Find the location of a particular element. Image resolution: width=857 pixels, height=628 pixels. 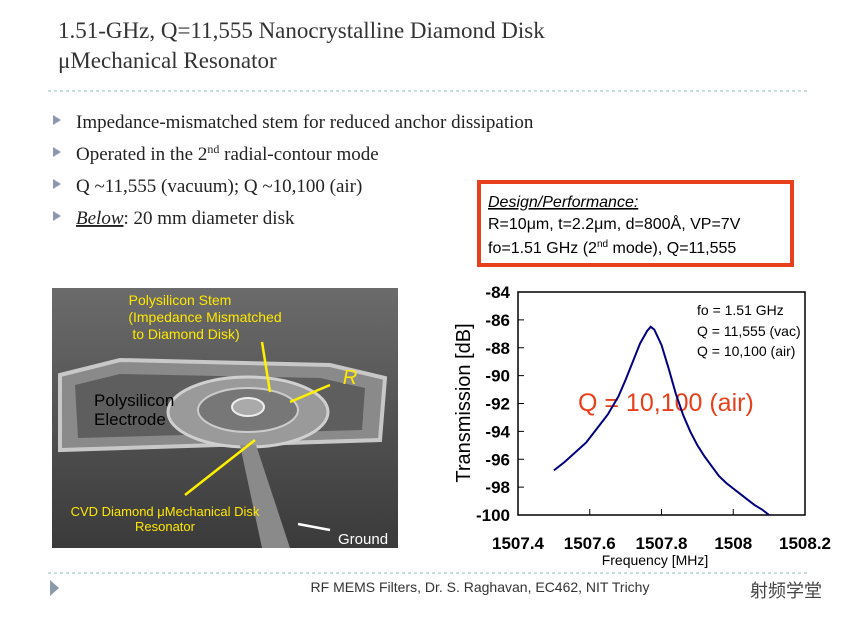

y-tick-label: -86 is located at coordinates (497, 320).